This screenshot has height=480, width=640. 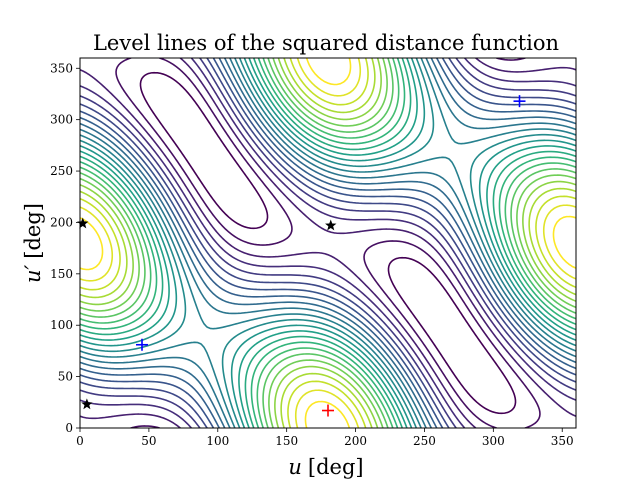 I want to click on x-tick-label: 250, so click(x=424, y=441).